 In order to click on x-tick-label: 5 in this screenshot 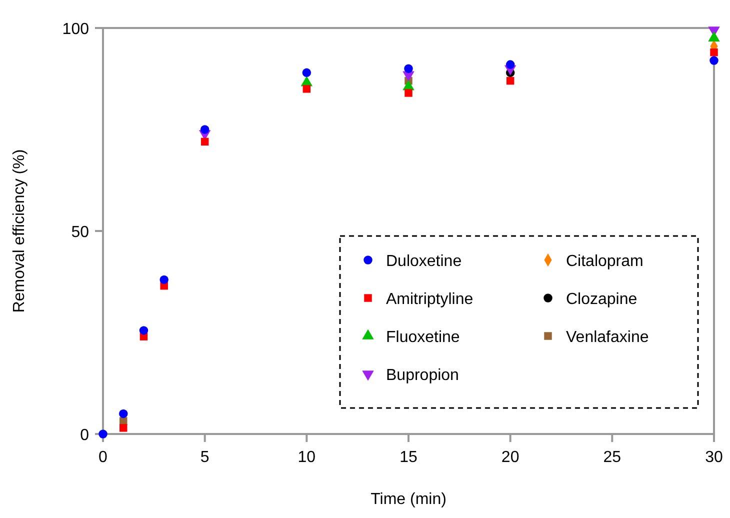, I will do `click(205, 457)`.